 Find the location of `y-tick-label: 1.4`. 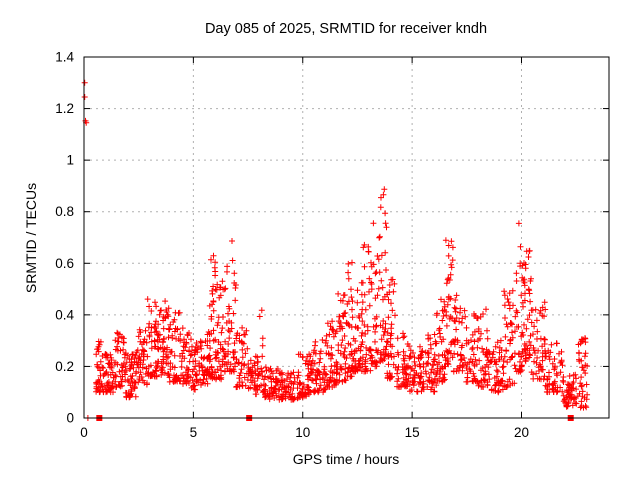

y-tick-label: 1.4 is located at coordinates (64, 57).